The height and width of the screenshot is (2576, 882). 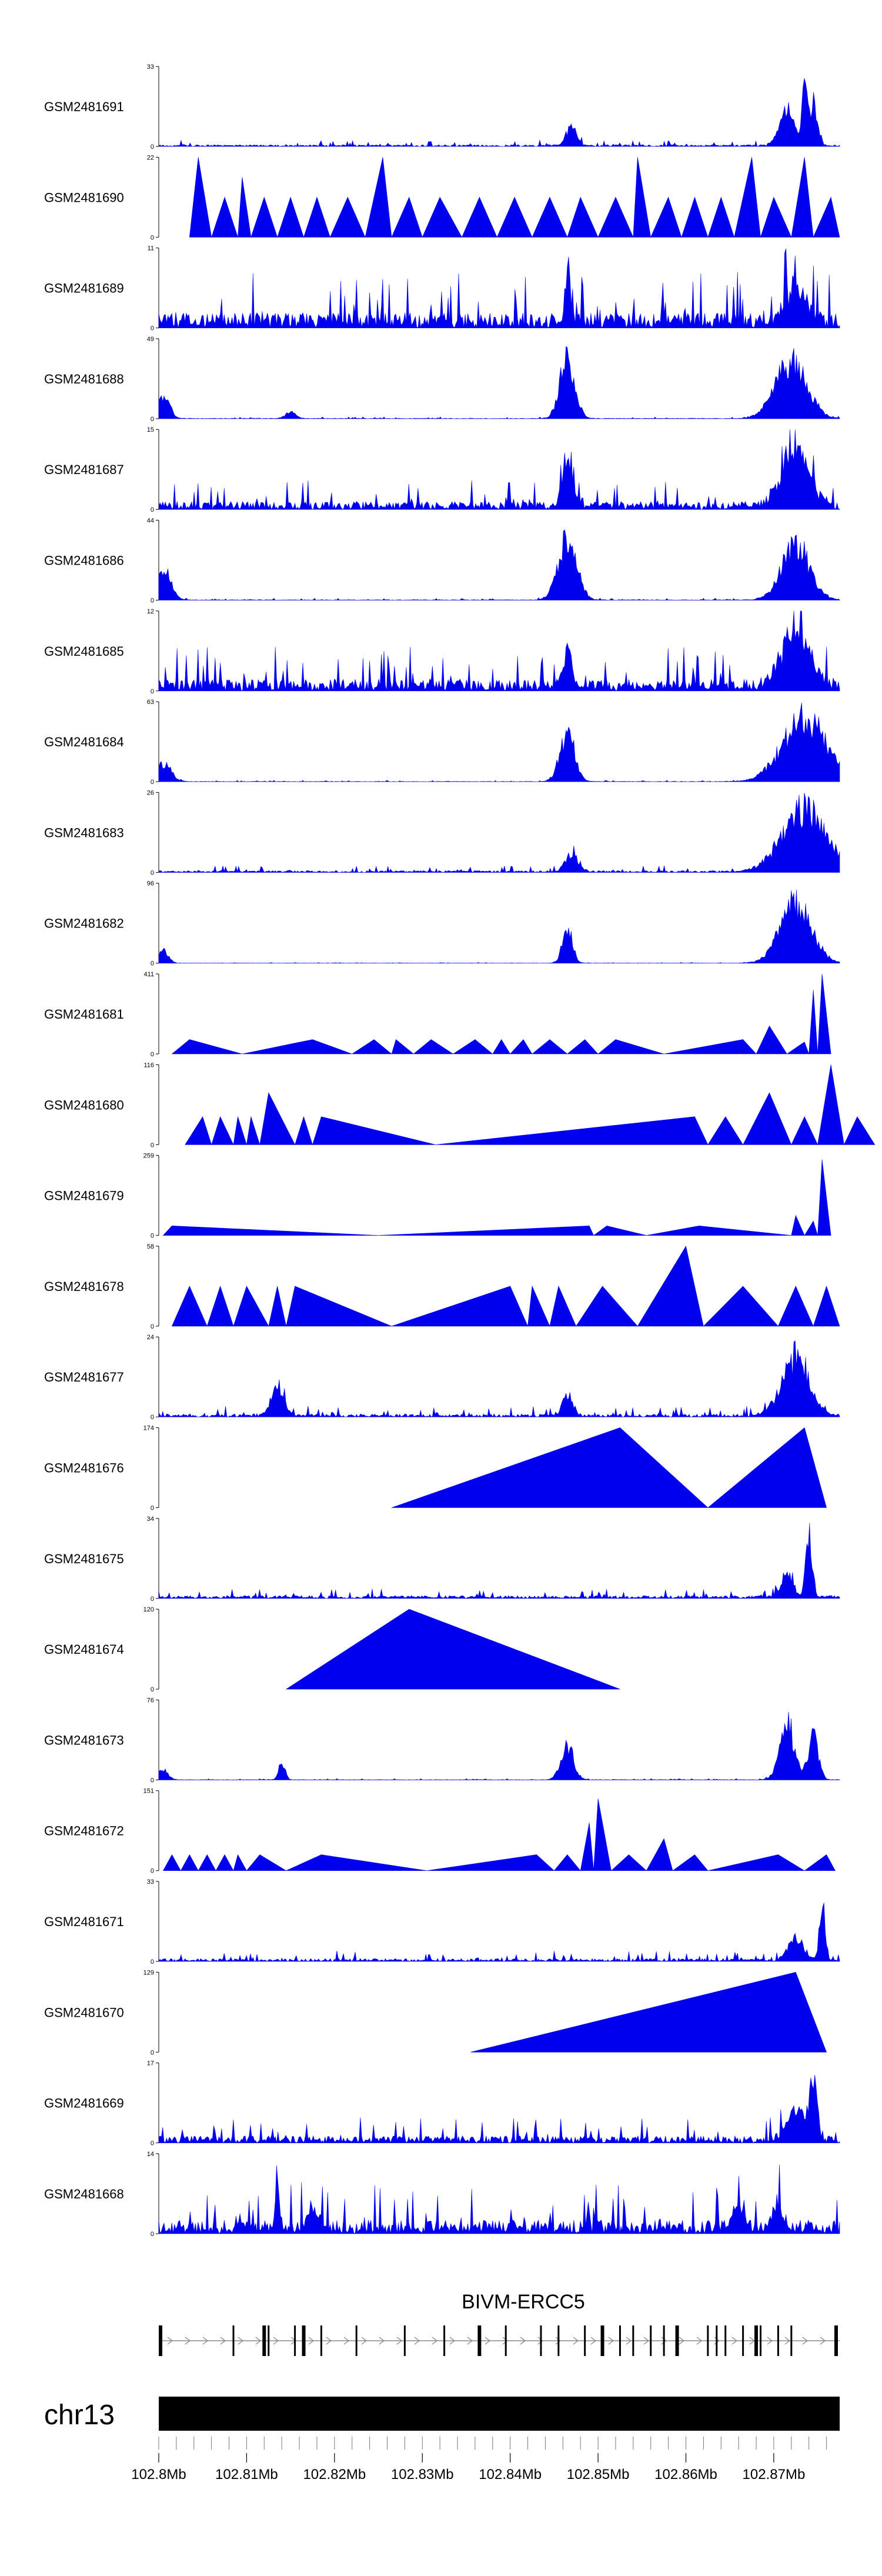 I want to click on track-label: GSM2481691, so click(x=84, y=106).